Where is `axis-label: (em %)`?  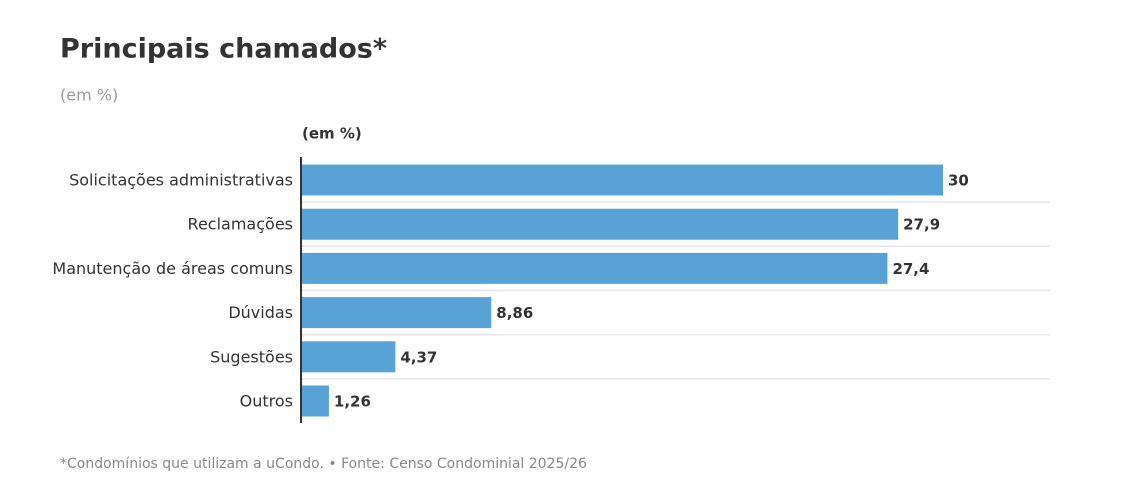
axis-label: (em %) is located at coordinates (332, 134).